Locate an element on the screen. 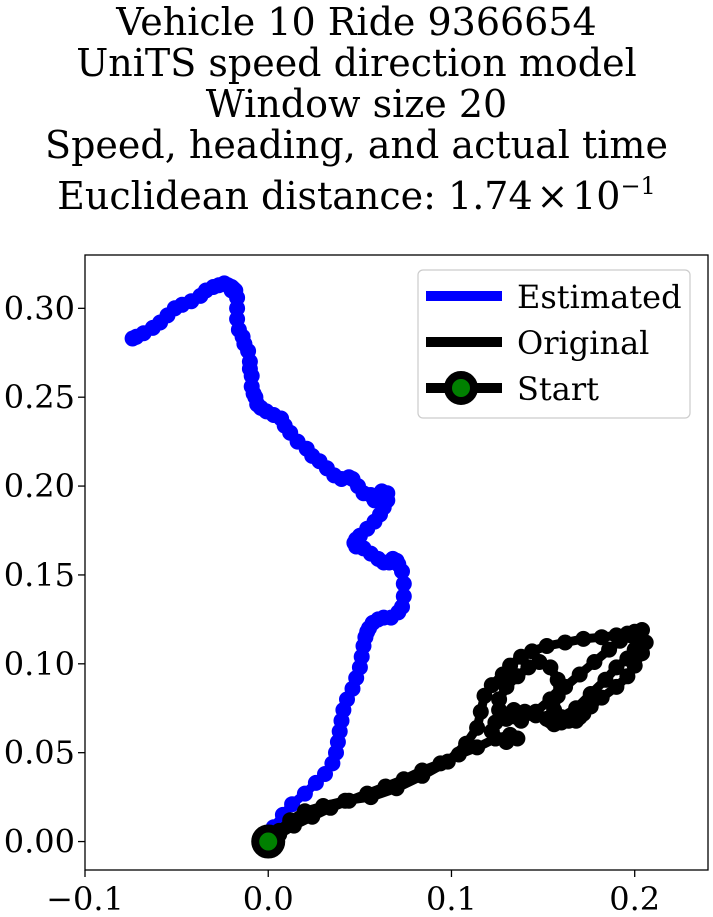  title-line-3: Window size 20 is located at coordinates (356, 104).